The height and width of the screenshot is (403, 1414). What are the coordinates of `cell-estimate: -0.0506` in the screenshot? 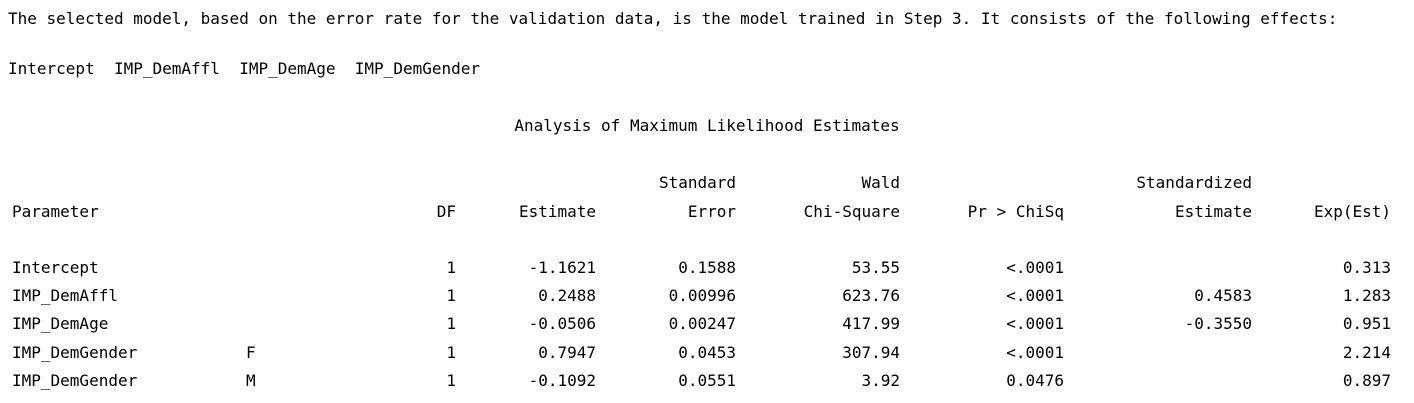 It's located at (562, 323).